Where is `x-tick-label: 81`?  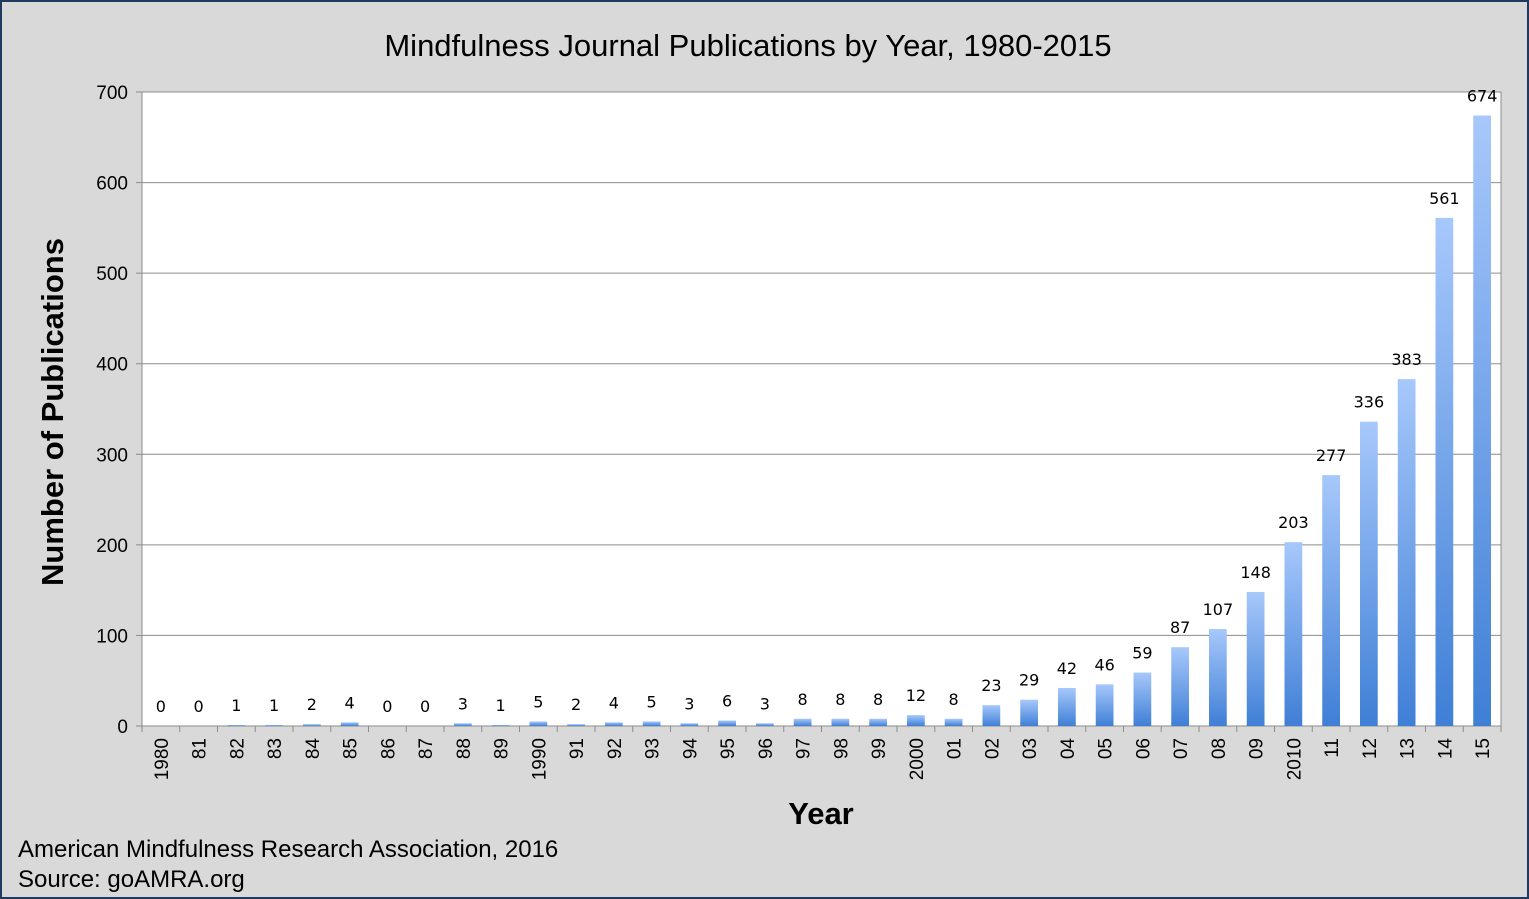
x-tick-label: 81 is located at coordinates (200, 748).